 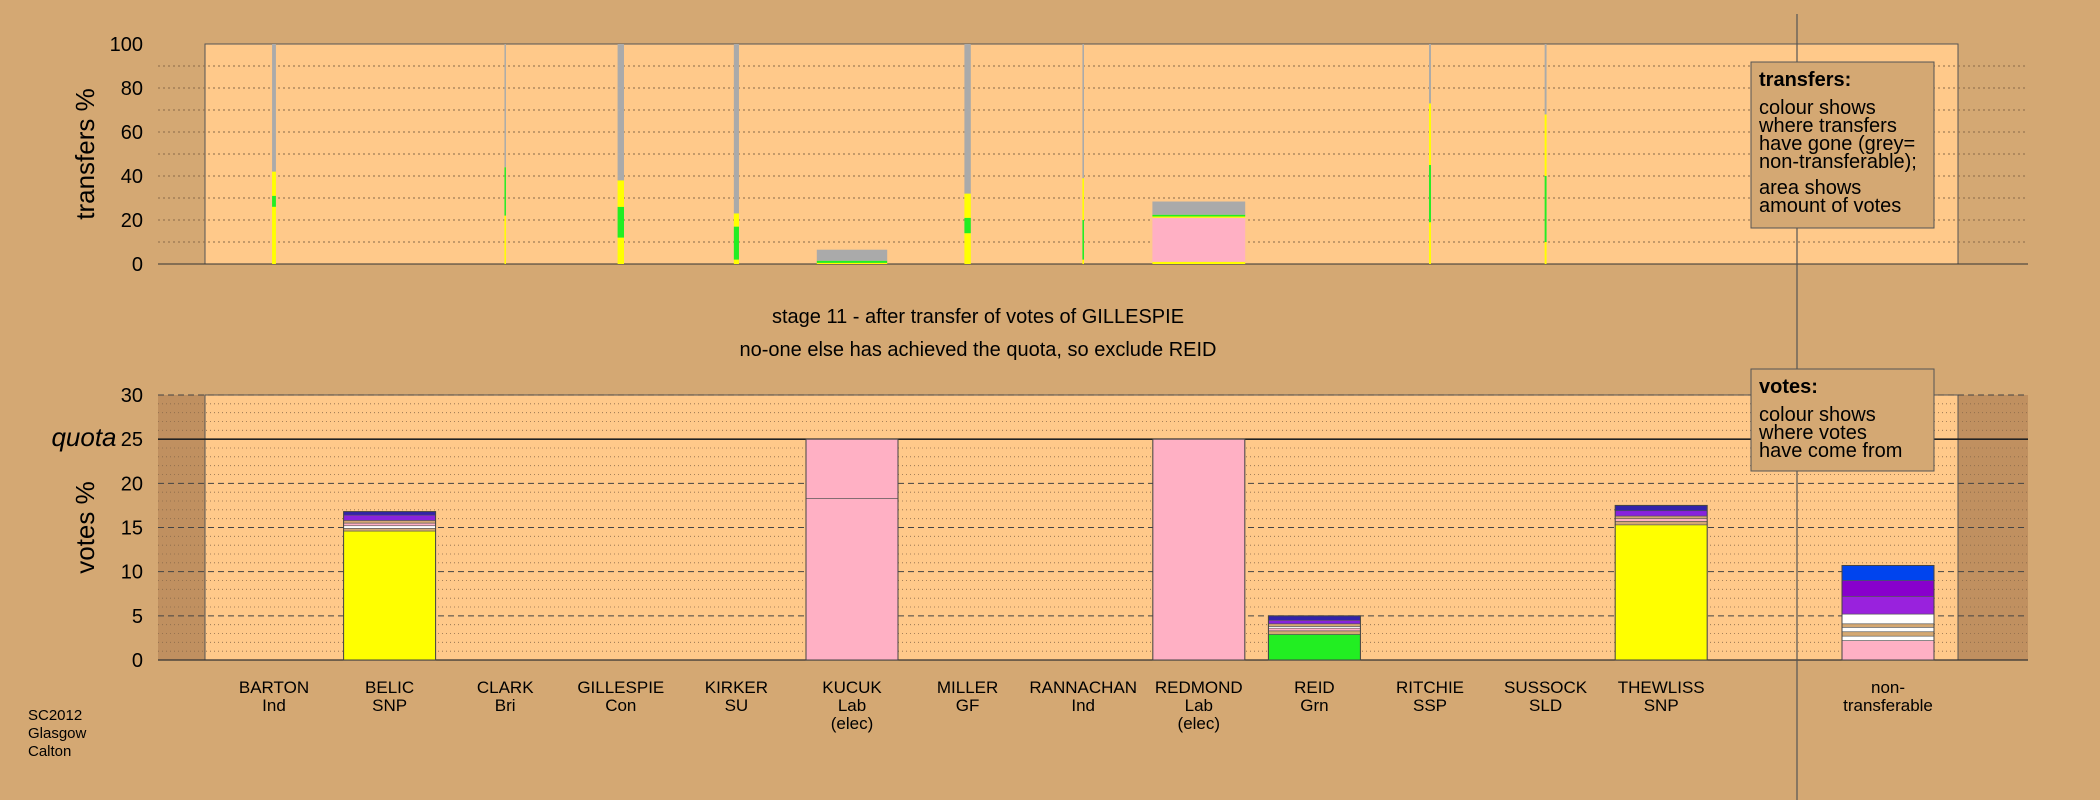 What do you see at coordinates (85, 154) in the screenshot?
I see `transfers-y-label: transfers %` at bounding box center [85, 154].